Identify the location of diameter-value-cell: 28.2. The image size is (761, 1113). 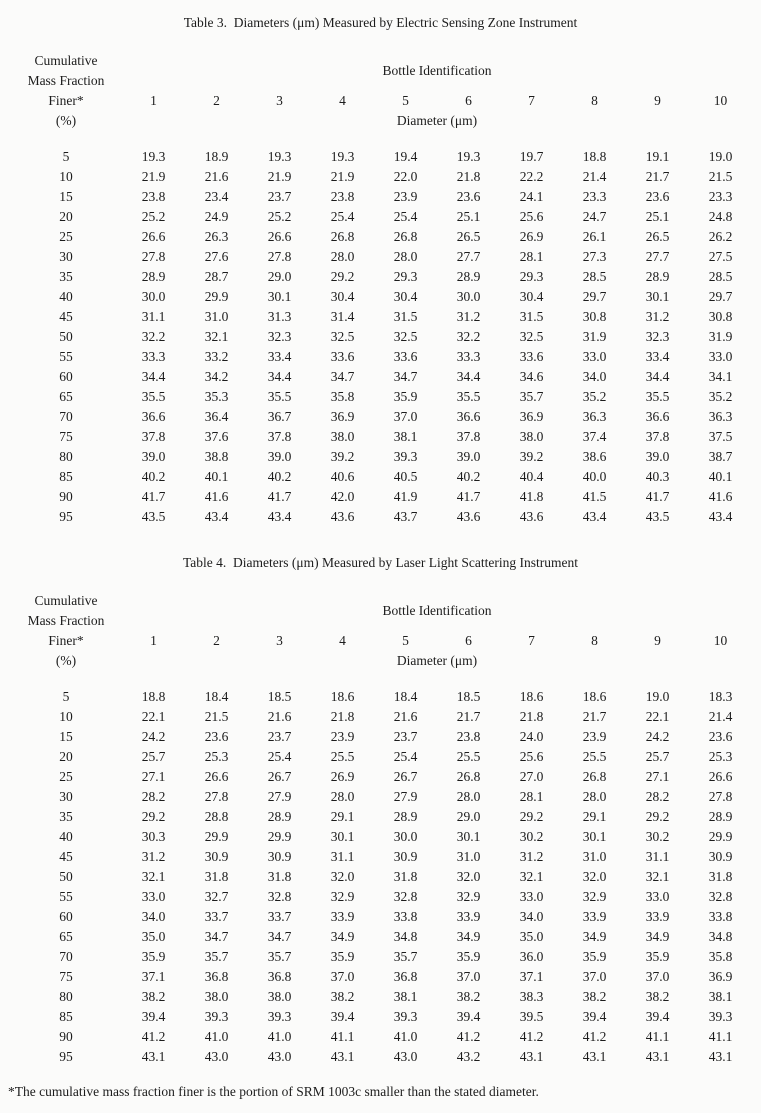
(657, 796).